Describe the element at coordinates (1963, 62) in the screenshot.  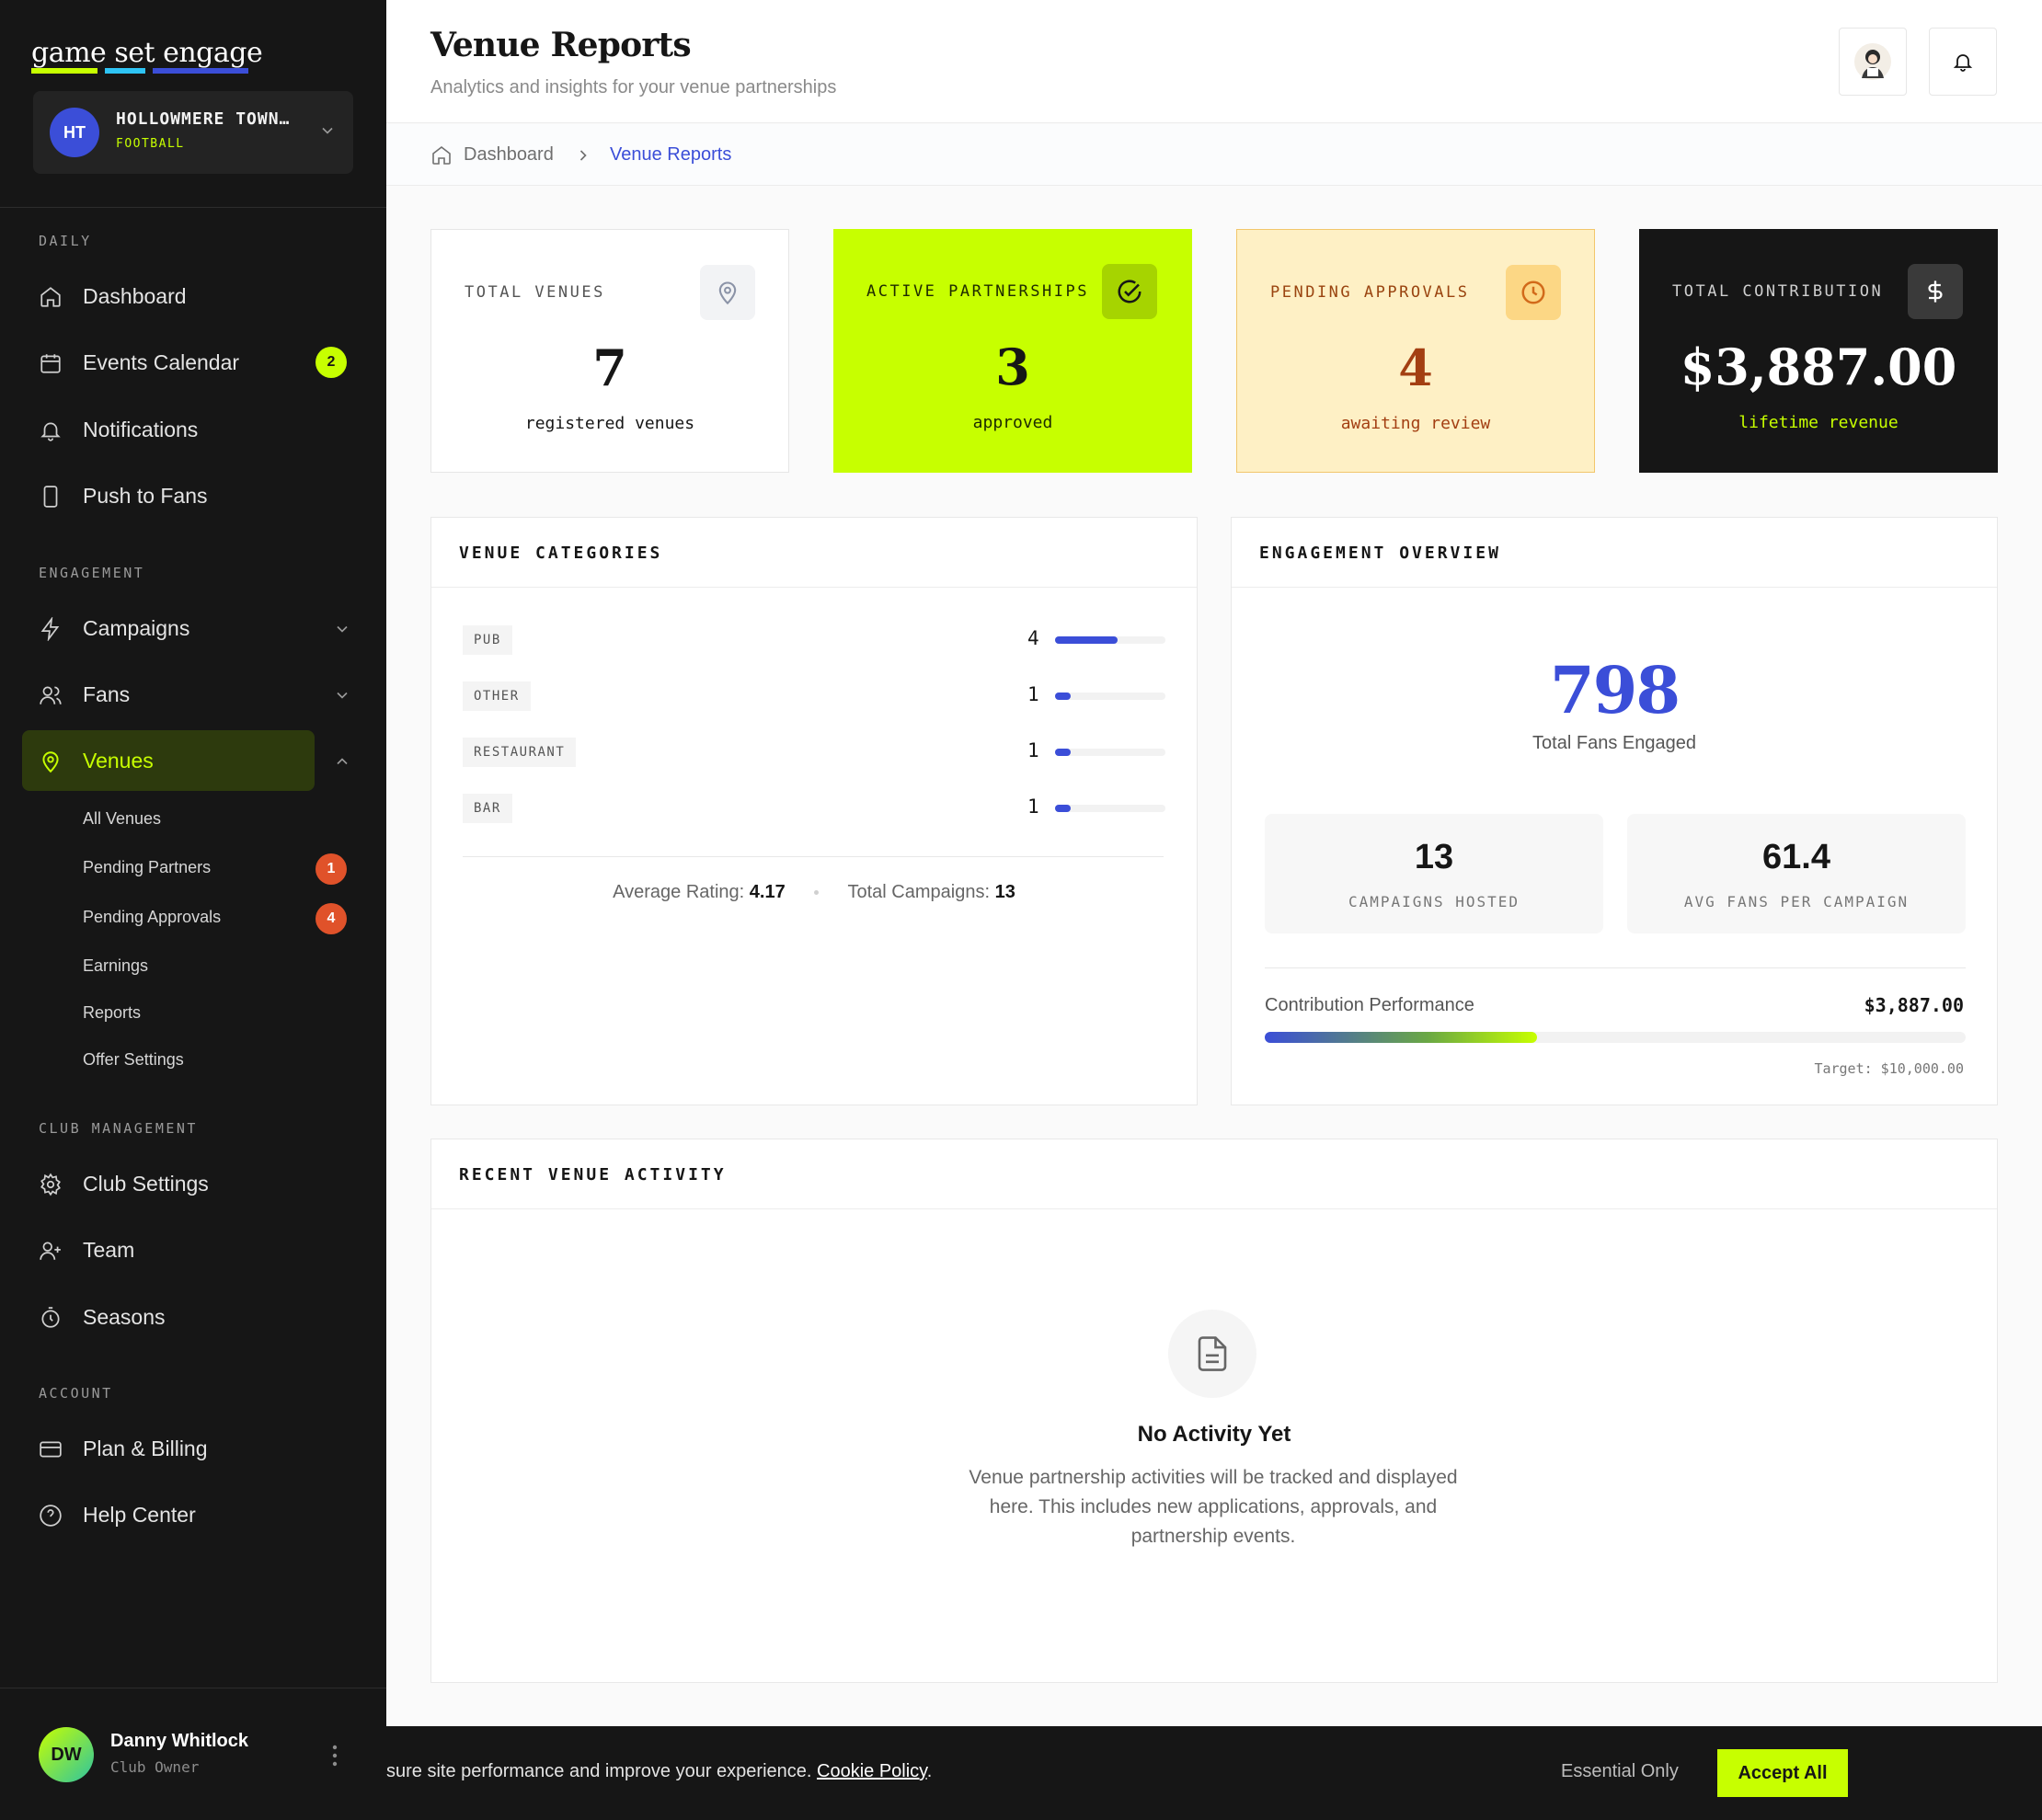
I see `notifications-button` at that location.